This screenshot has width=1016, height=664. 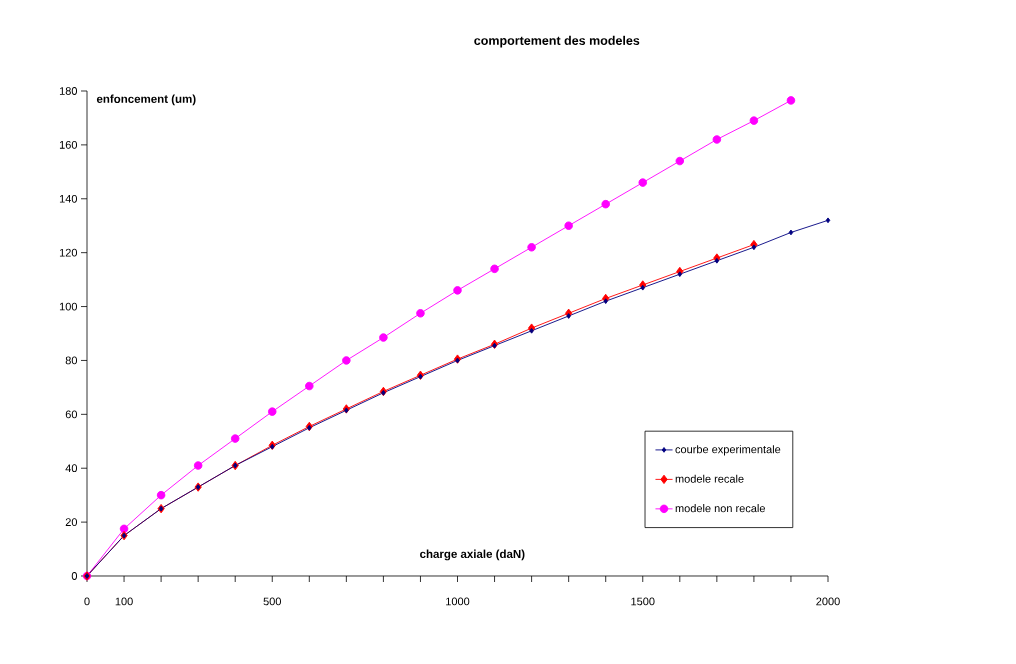 I want to click on y-tick-label: 160, so click(x=68, y=145).